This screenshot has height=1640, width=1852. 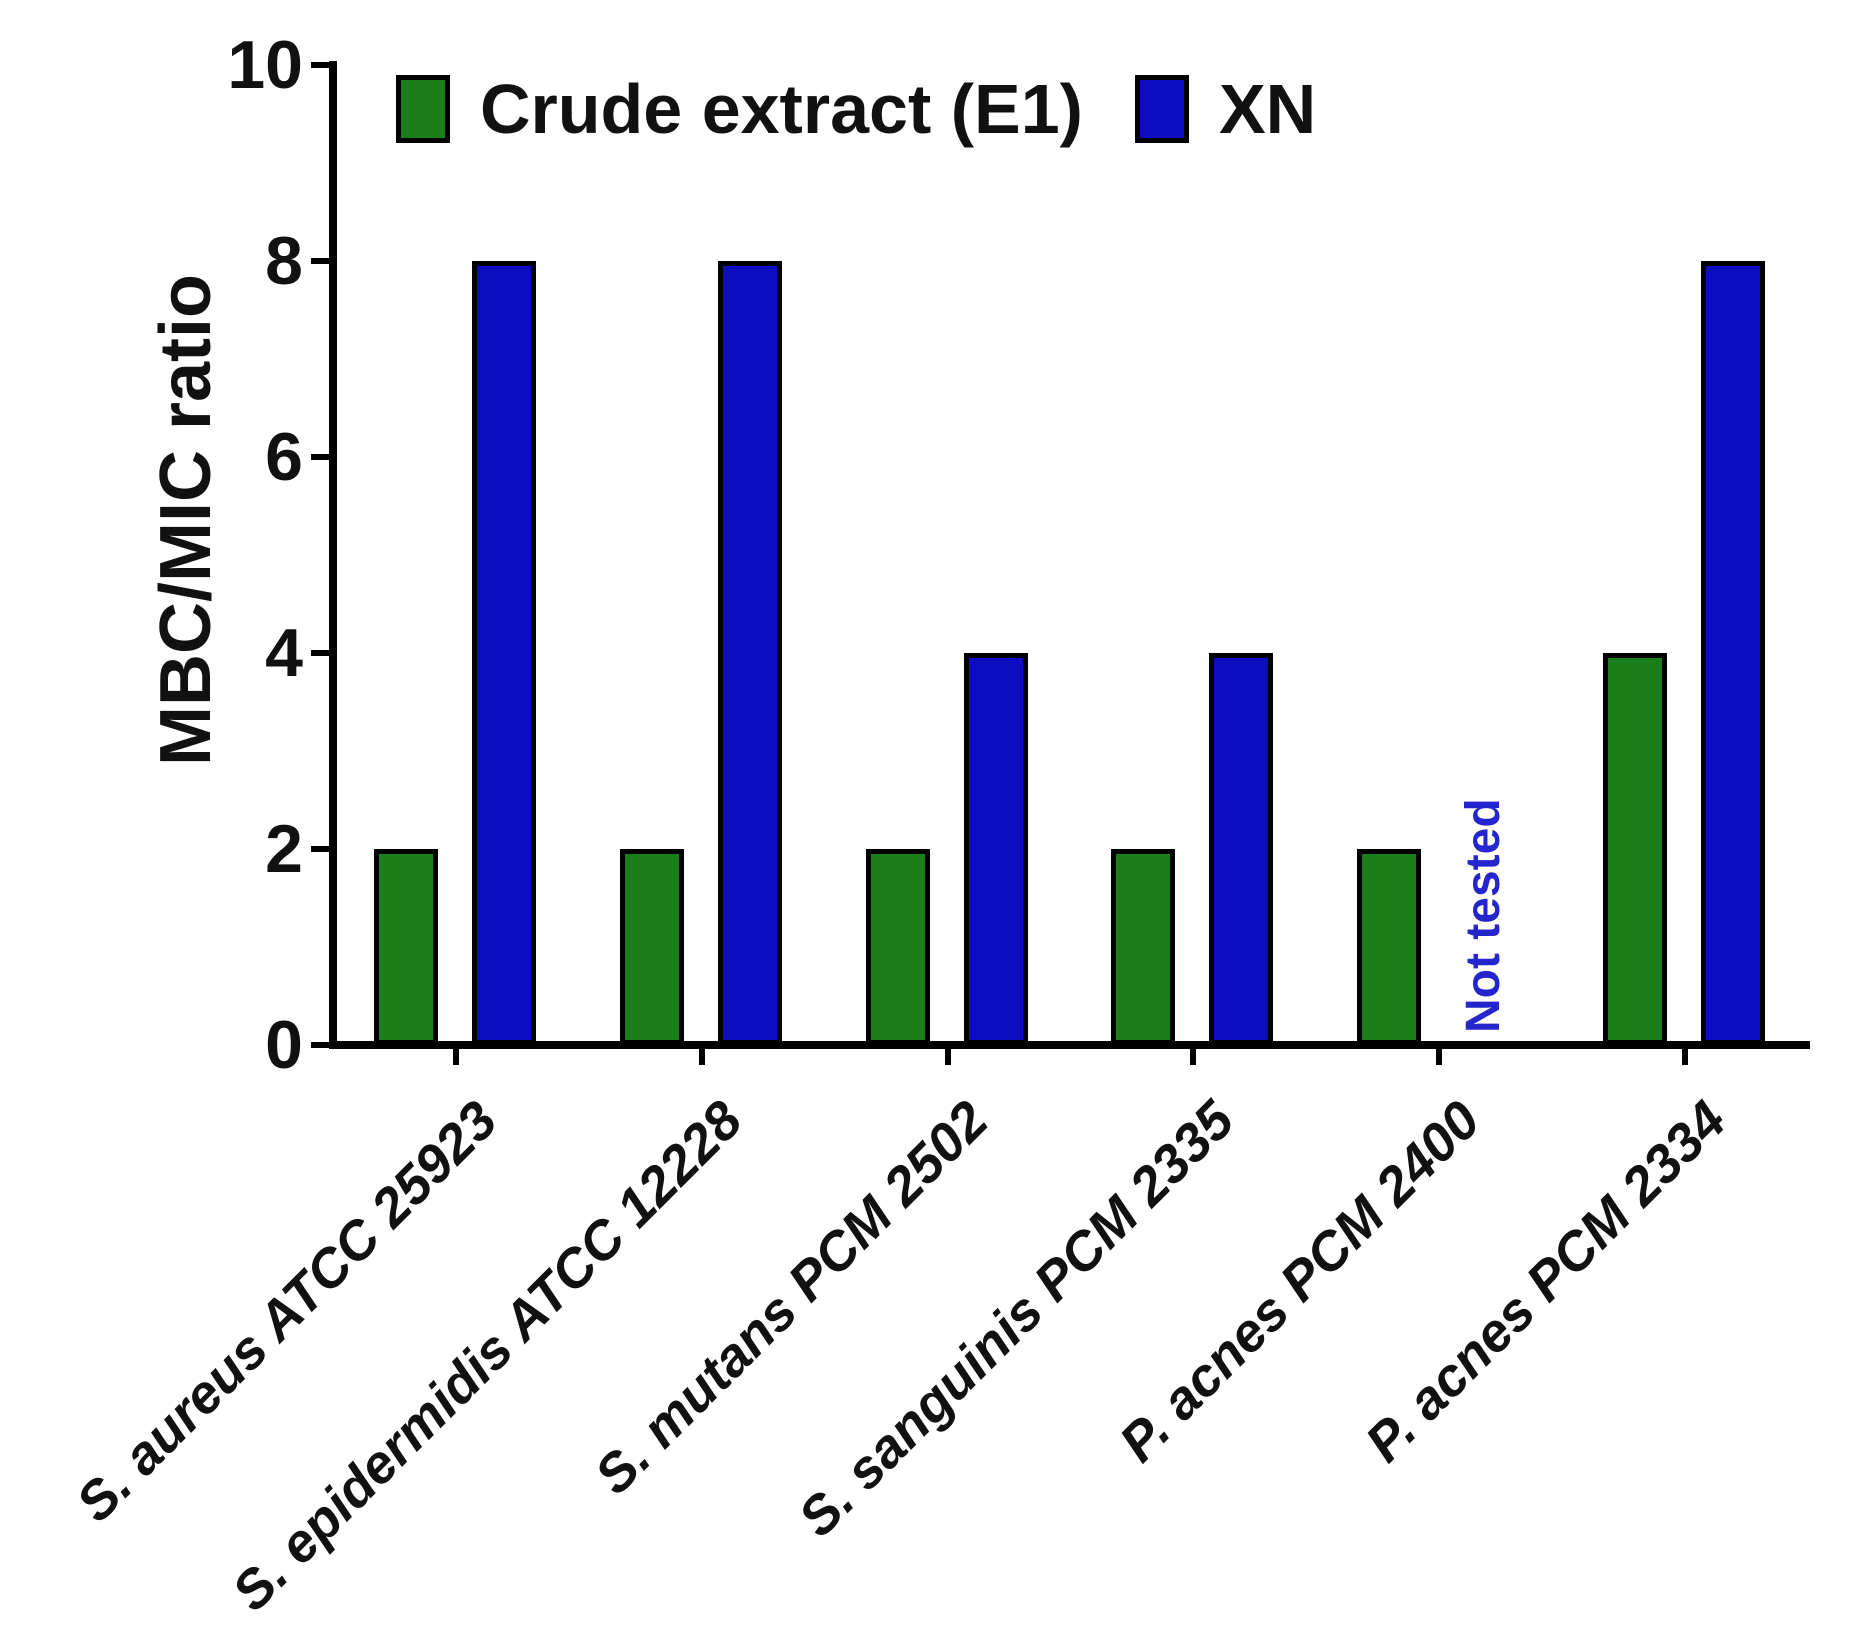 What do you see at coordinates (1016, 1319) in the screenshot?
I see `x-axis-label: S. sanguinis PCM 2335` at bounding box center [1016, 1319].